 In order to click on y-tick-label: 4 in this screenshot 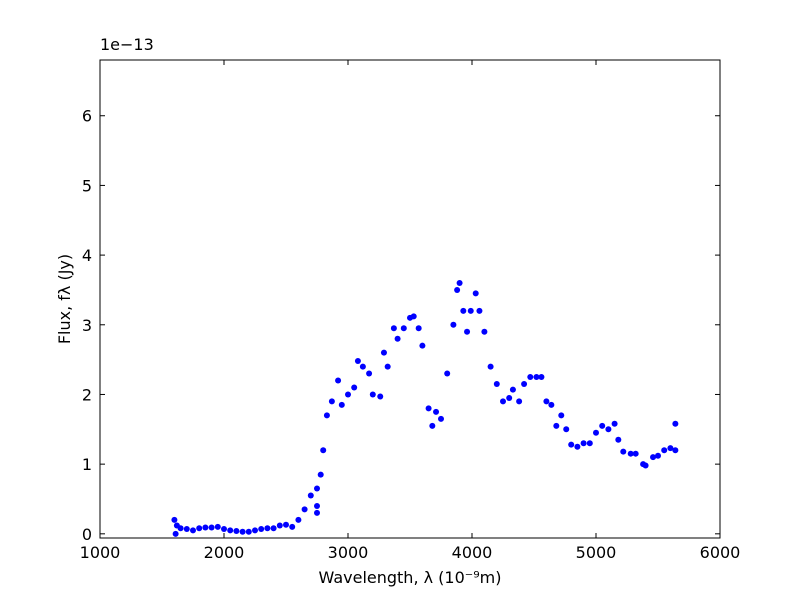, I will do `click(87, 255)`.